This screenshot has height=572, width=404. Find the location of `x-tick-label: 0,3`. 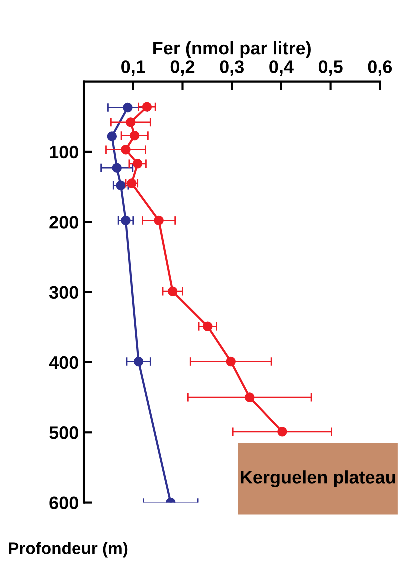

x-tick-label: 0,3 is located at coordinates (232, 68).